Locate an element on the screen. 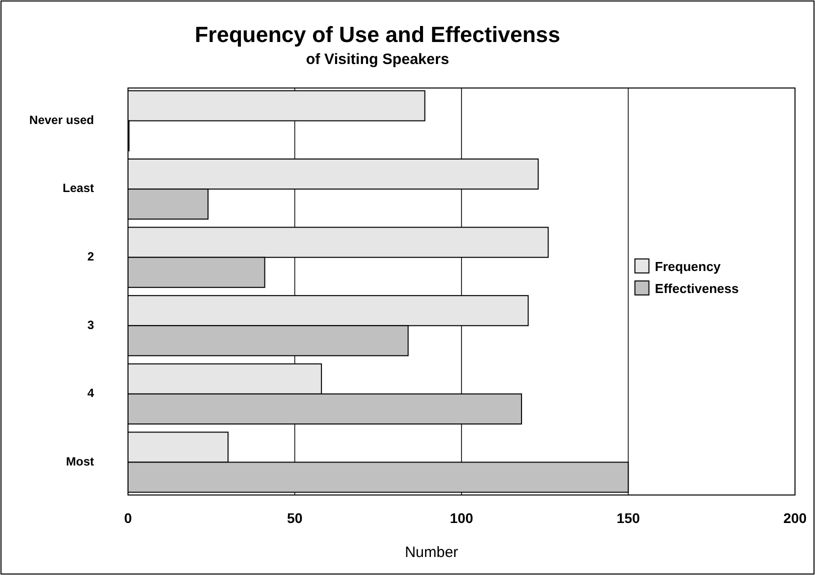 Image resolution: width=815 pixels, height=575 pixels. x-tick-label: 200 is located at coordinates (795, 518).